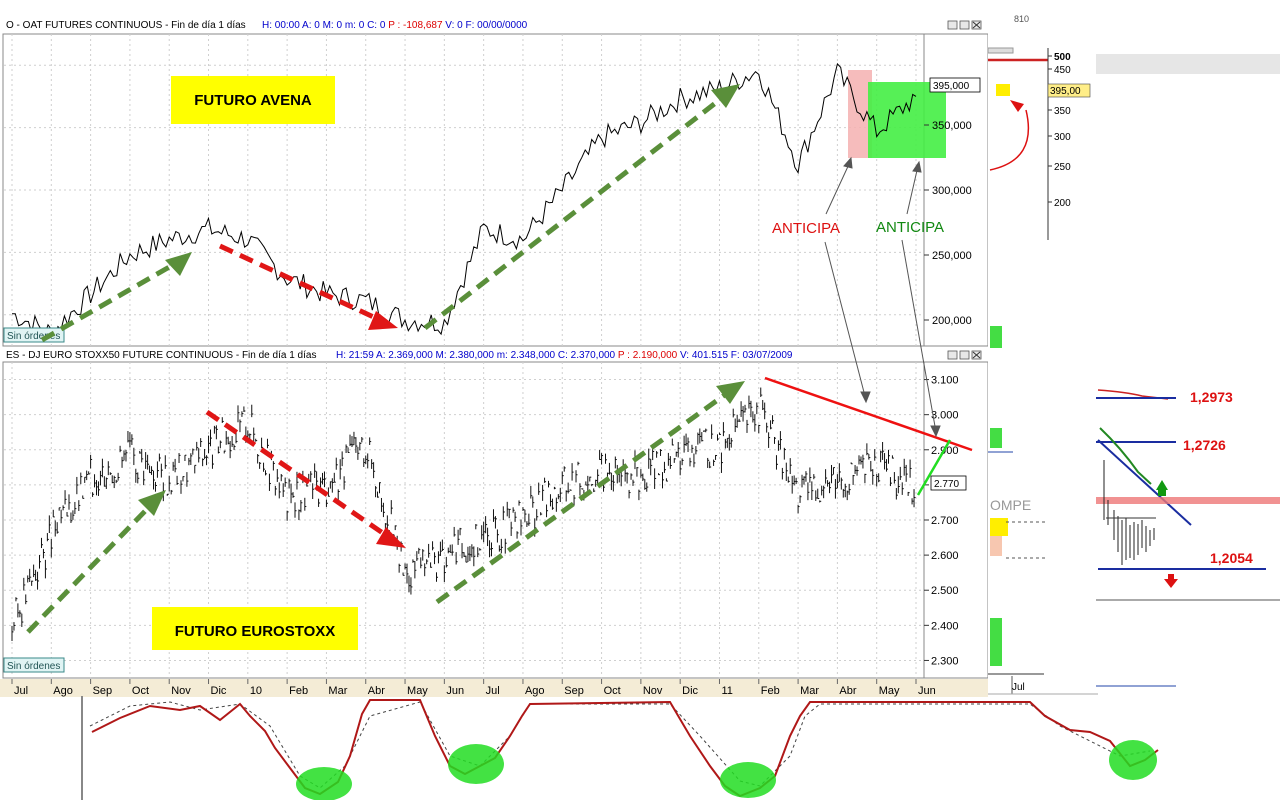 The image size is (1280, 800). I want to click on x-tick-label: Jul, so click(21, 691).